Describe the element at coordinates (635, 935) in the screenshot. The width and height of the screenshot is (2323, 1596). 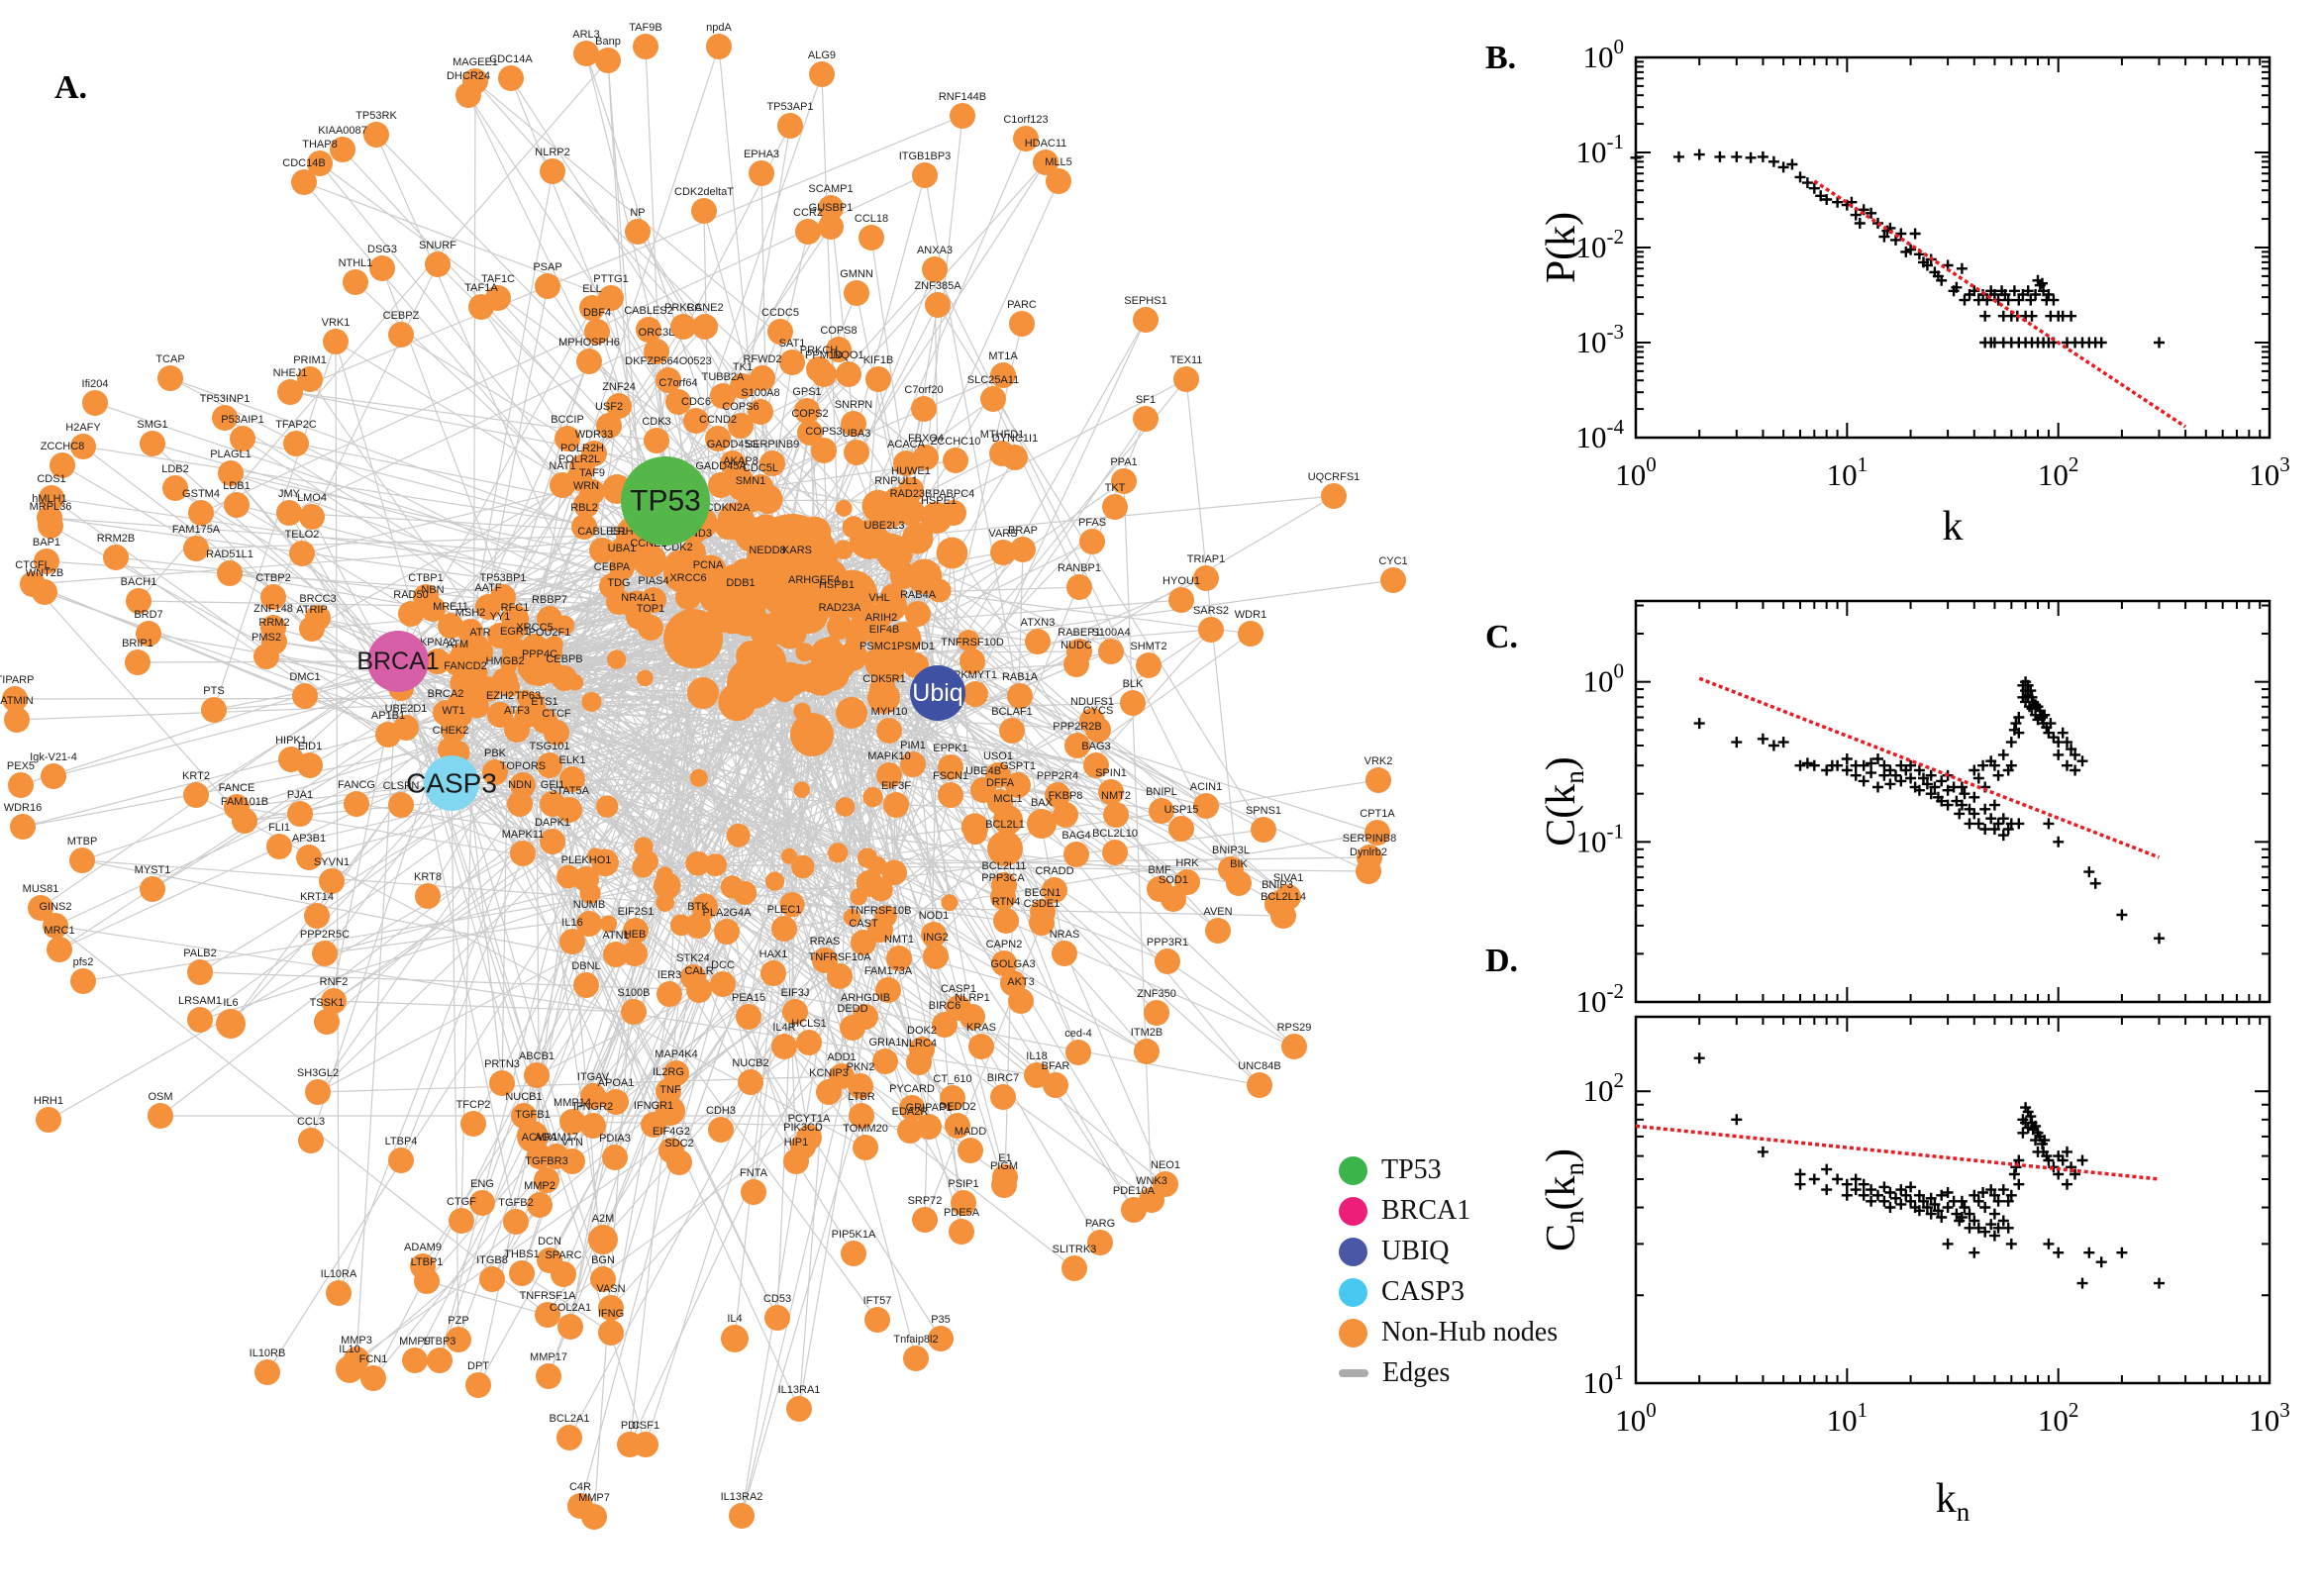
I see `network-node-label: HEB` at that location.